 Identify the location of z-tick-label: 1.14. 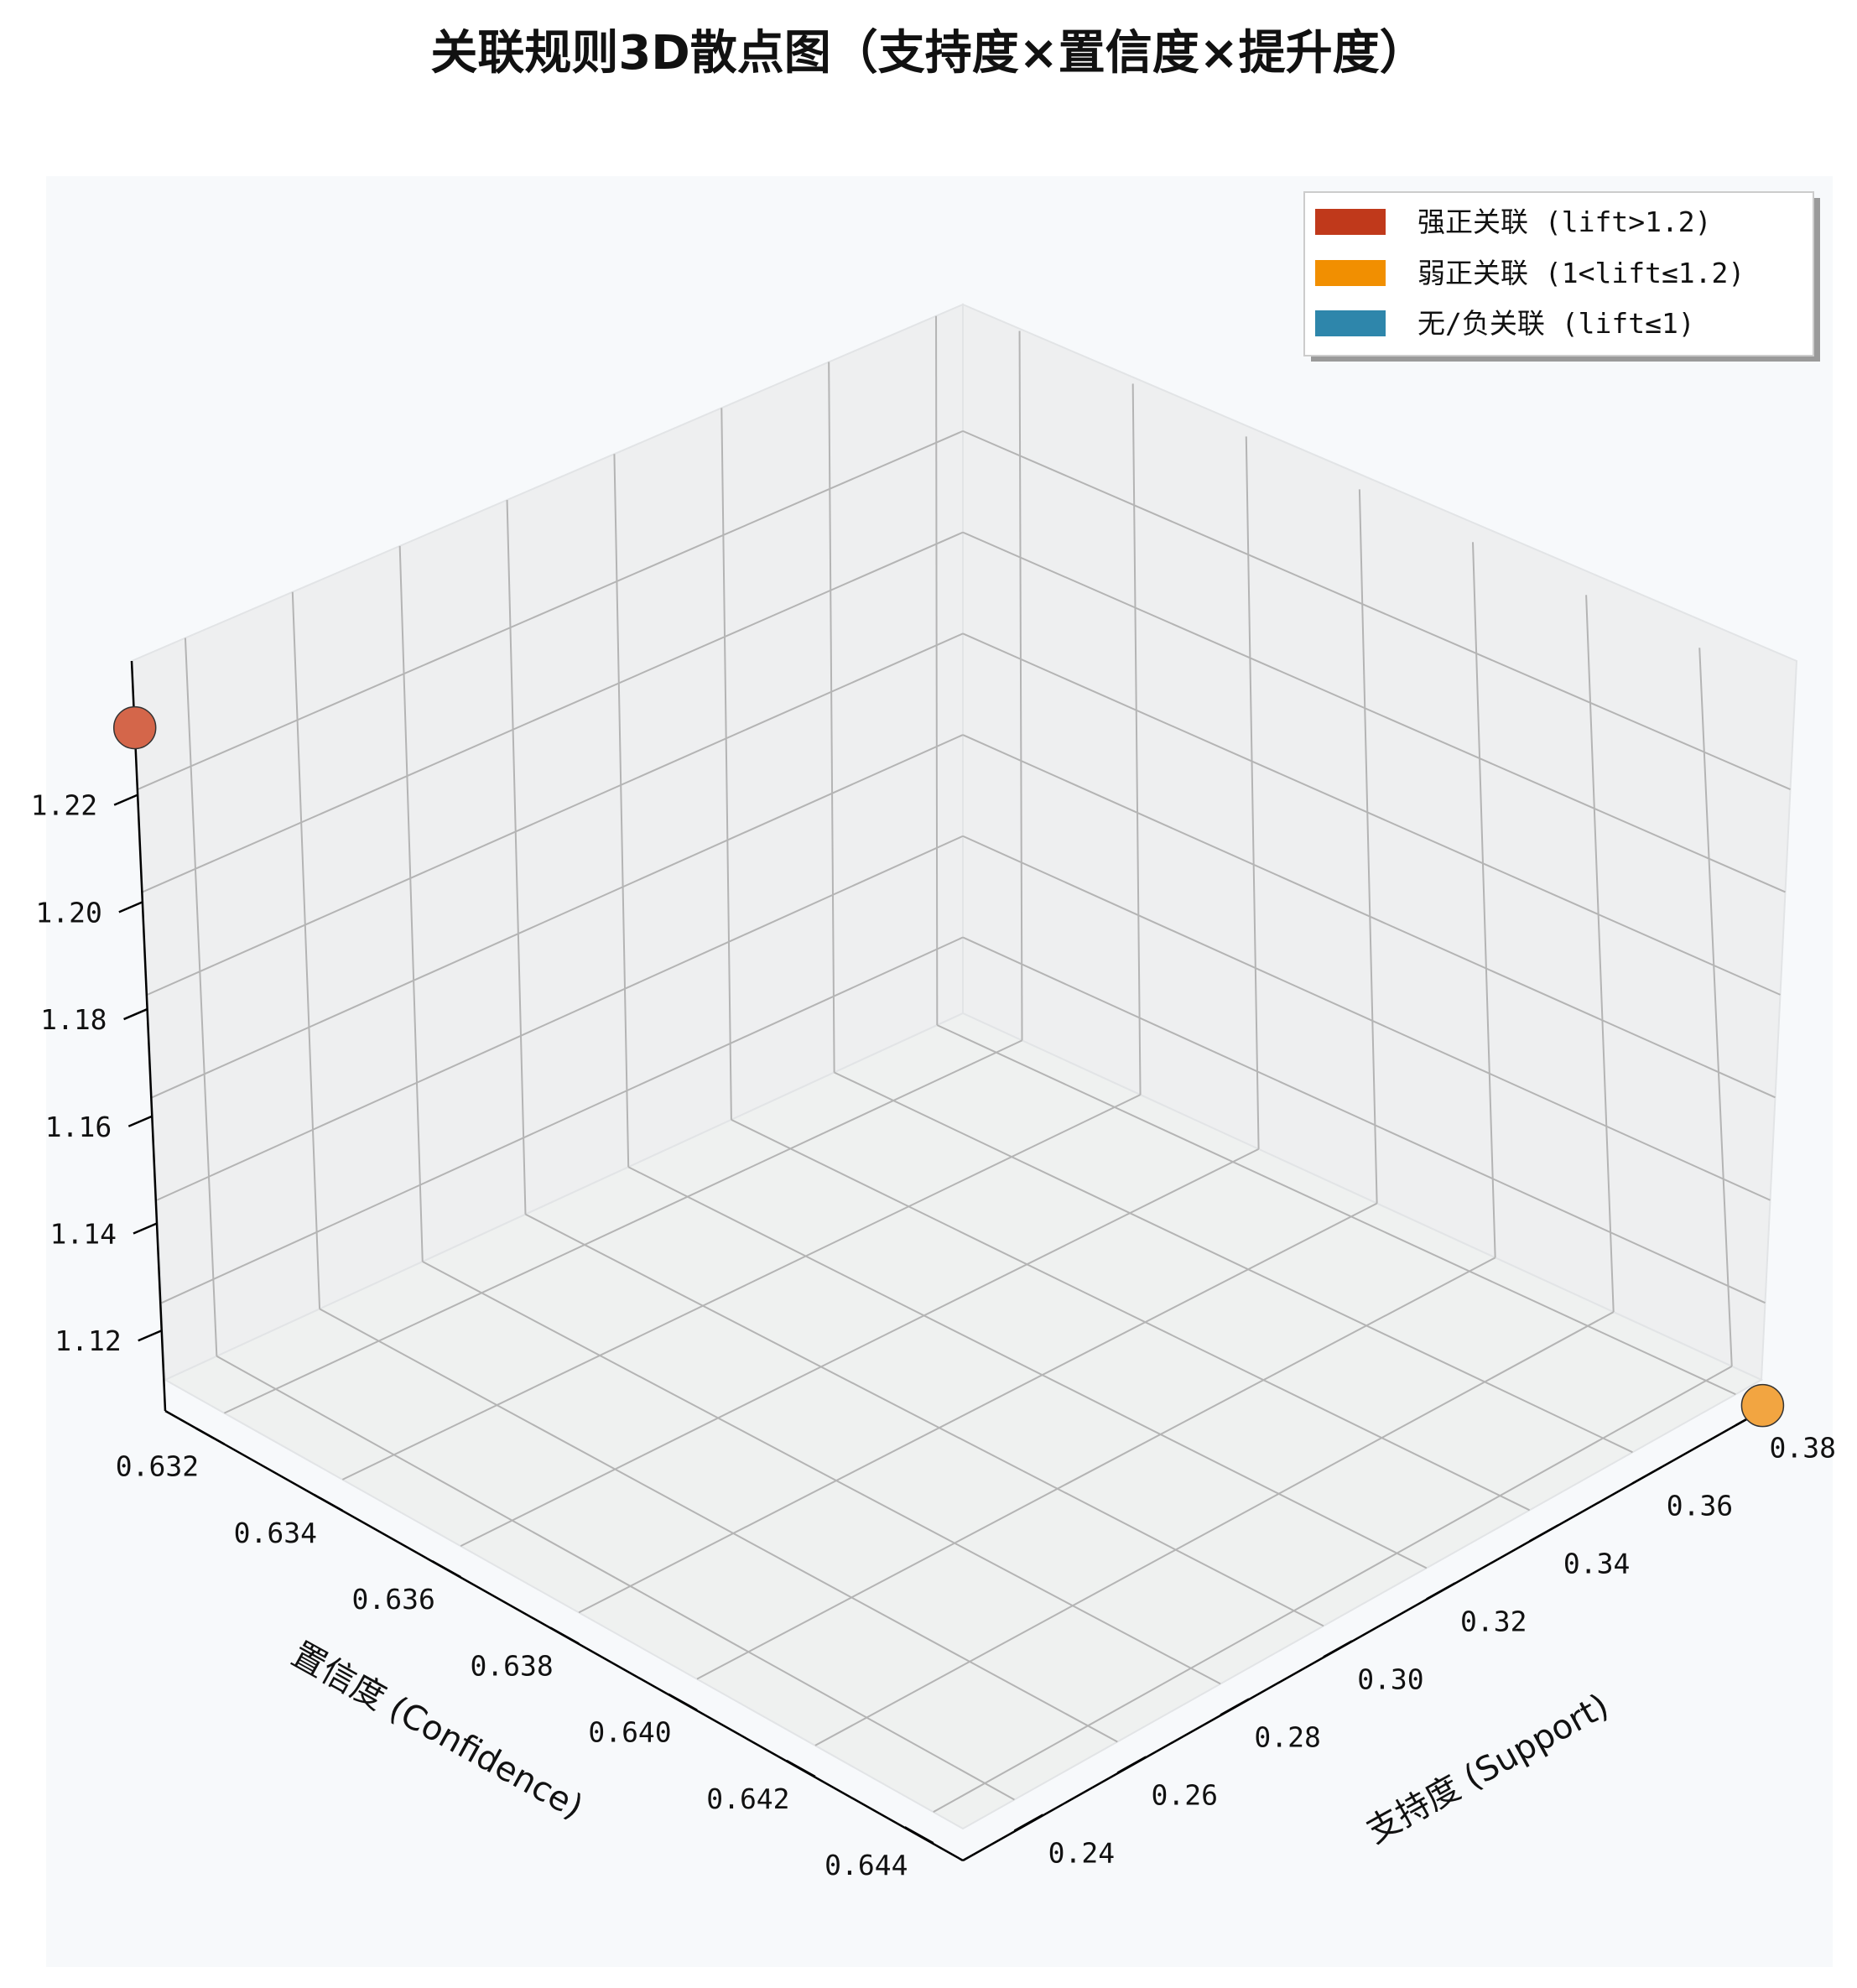
(83, 1234).